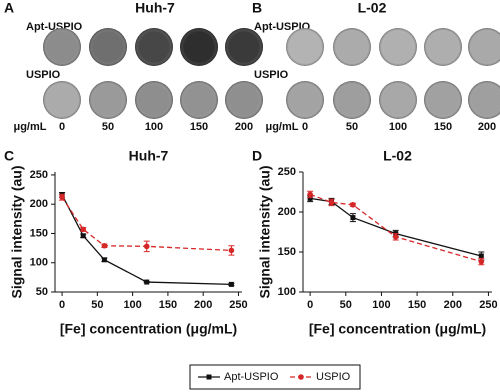  I want to click on panel-letter: A, so click(9, 8).